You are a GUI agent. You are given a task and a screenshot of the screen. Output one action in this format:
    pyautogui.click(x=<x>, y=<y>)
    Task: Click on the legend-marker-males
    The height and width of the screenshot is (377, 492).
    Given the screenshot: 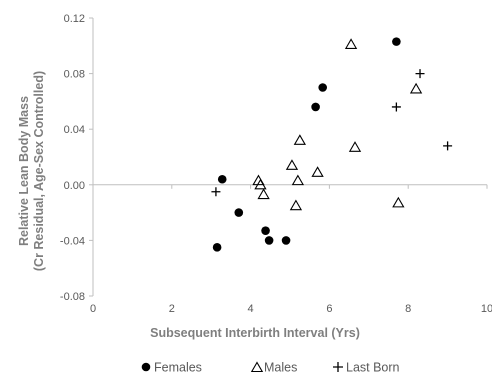 What is the action you would take?
    pyautogui.click(x=257, y=367)
    